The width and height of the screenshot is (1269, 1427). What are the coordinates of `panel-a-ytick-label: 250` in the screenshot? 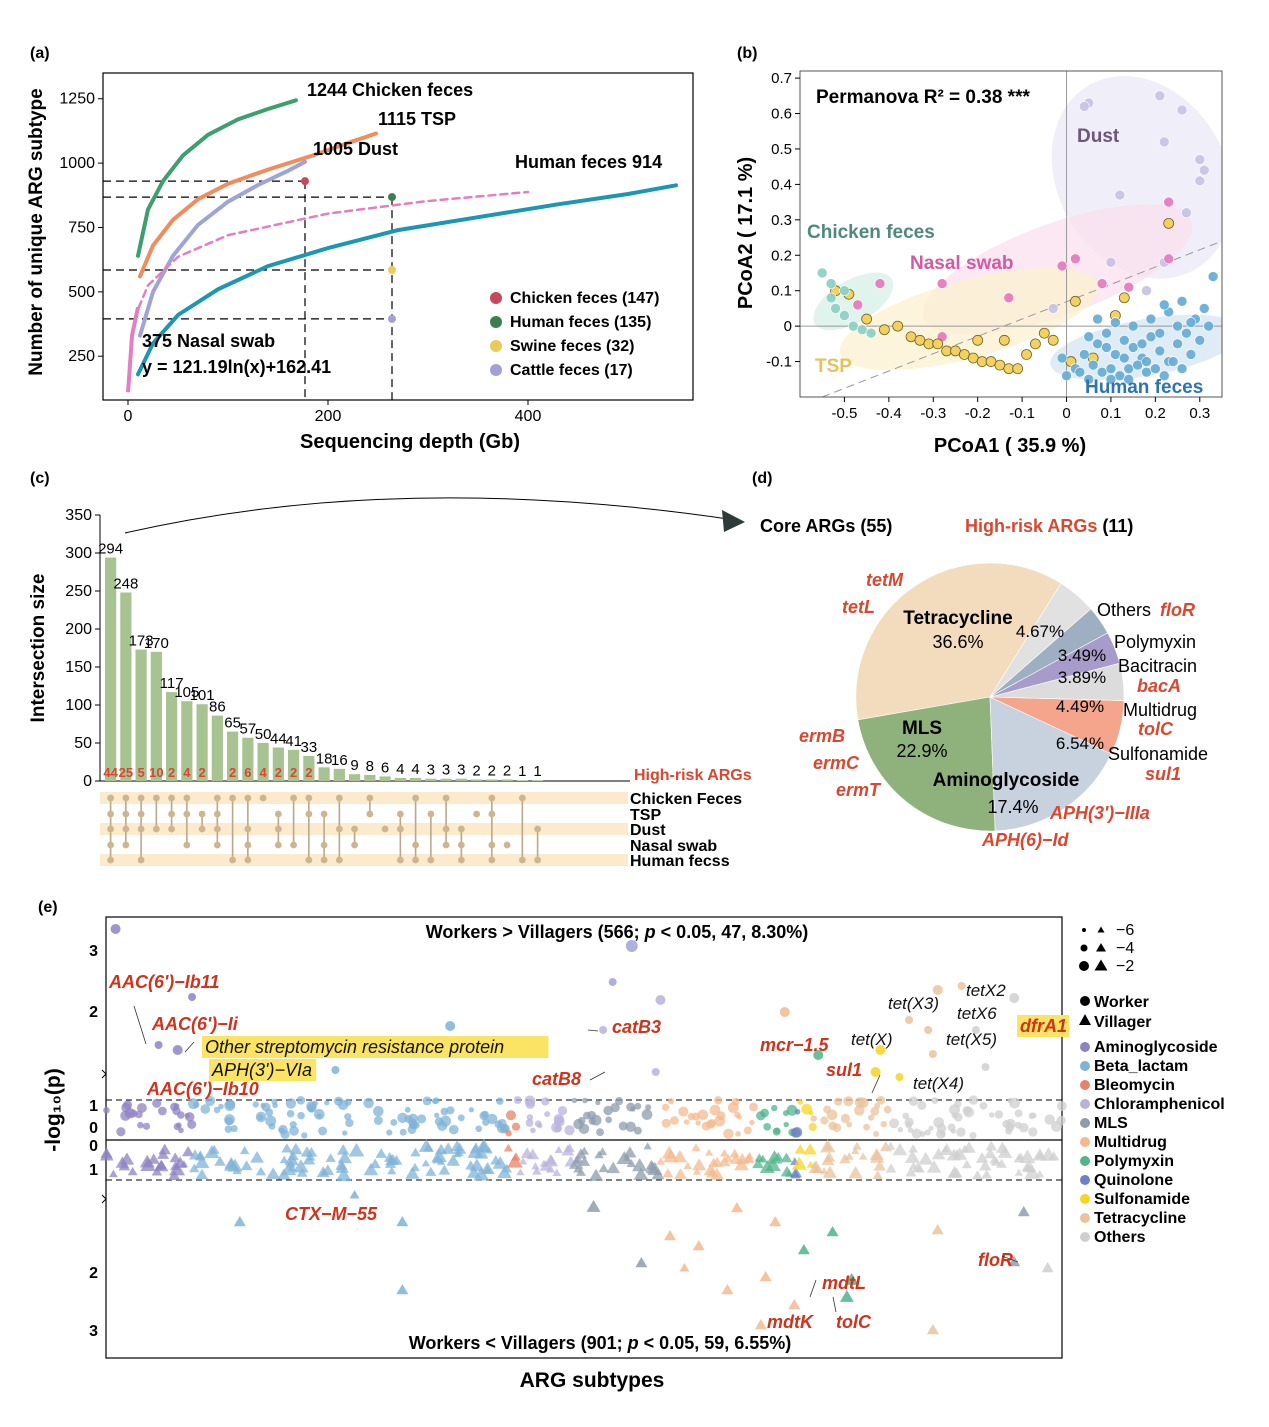 It's located at (81, 356).